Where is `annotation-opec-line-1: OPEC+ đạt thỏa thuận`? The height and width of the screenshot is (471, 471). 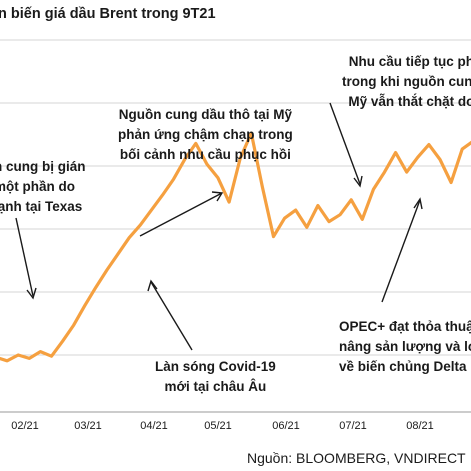
annotation-opec-line-1: OPEC+ đạt thỏa thuận is located at coordinates (405, 326).